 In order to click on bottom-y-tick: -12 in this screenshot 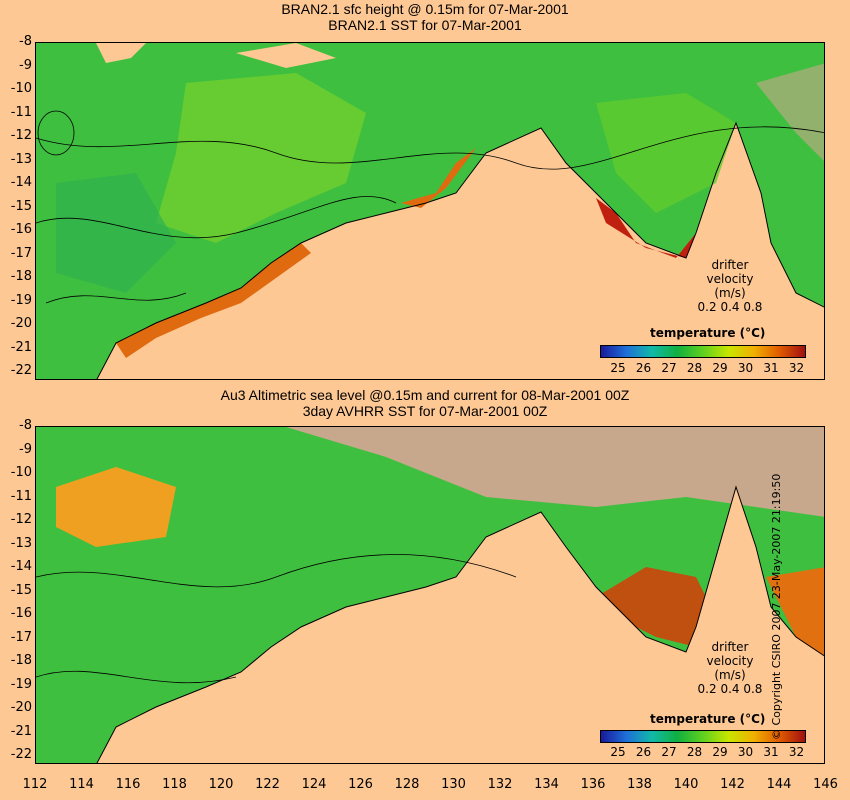, I will do `click(21, 519)`.